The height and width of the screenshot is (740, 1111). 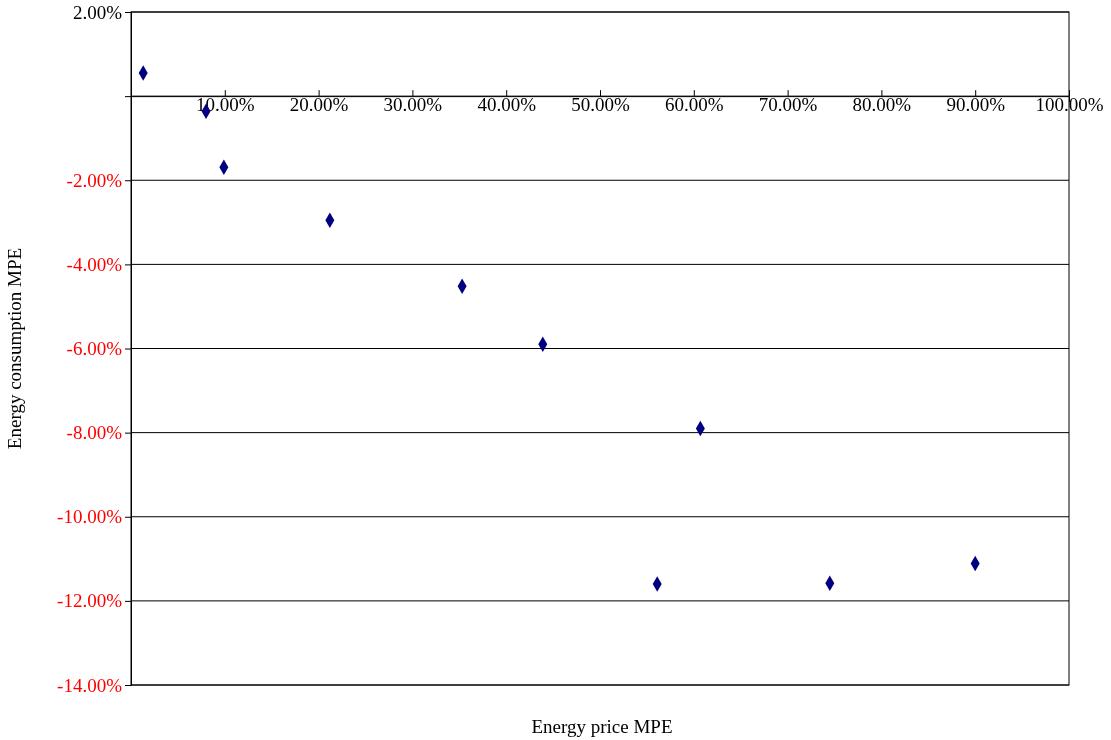 What do you see at coordinates (90, 685) in the screenshot?
I see `y-tick-label: -14.00%` at bounding box center [90, 685].